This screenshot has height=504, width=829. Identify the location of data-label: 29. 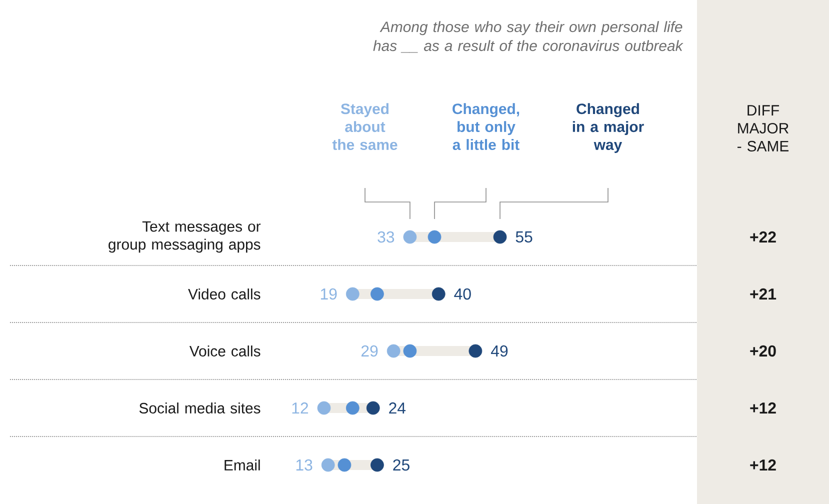
(369, 351).